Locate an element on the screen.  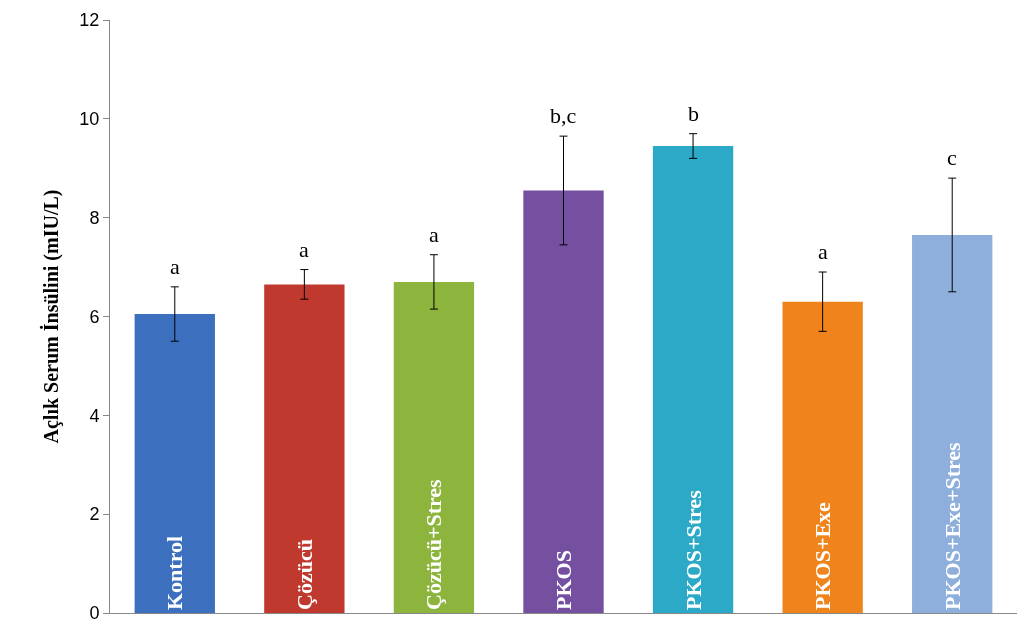
y-axis-title: Açlık Serum İnsülini (mIU/L) is located at coordinates (50, 316).